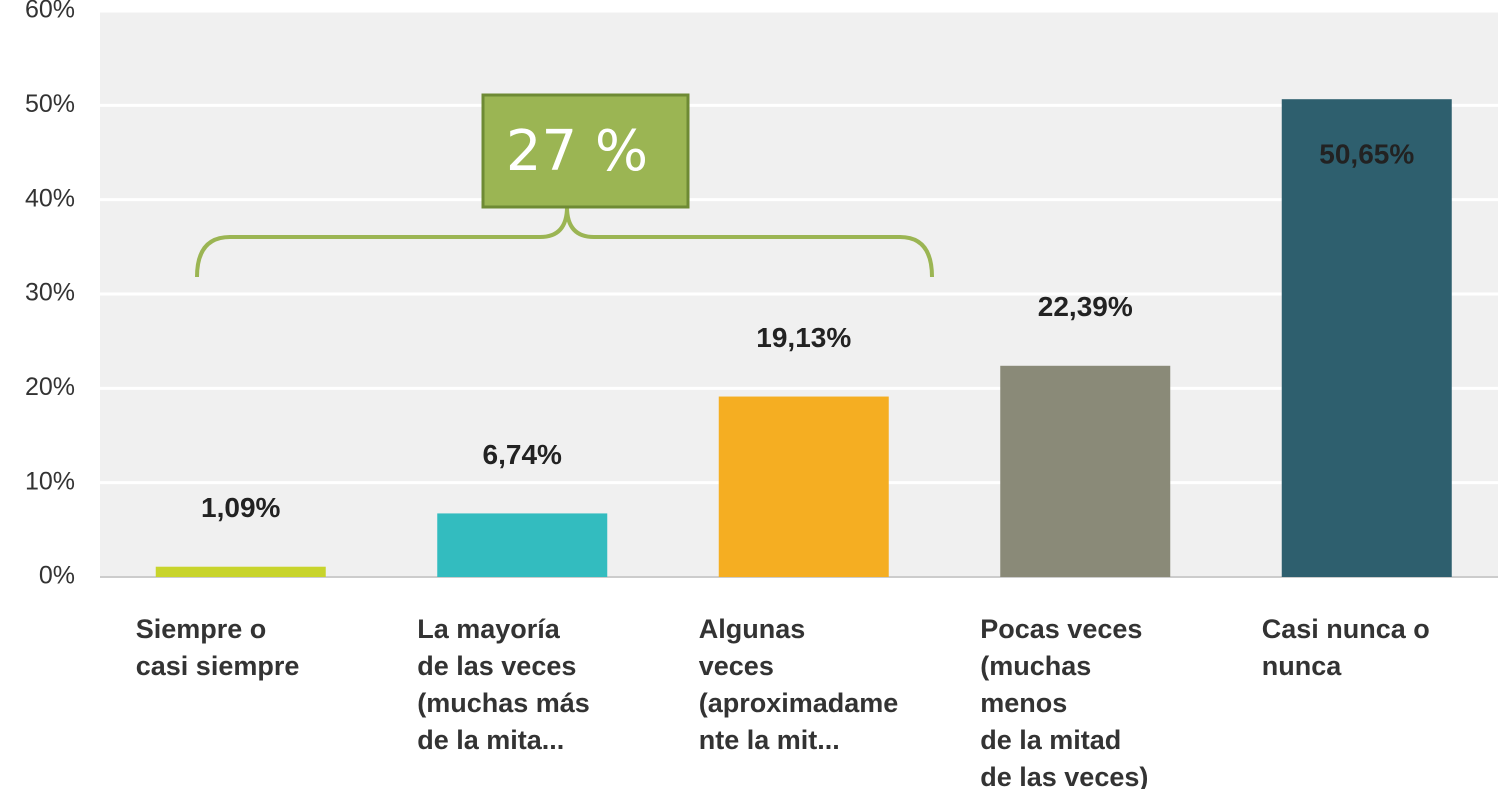  I want to click on data-label: 1,09%, so click(240, 507).